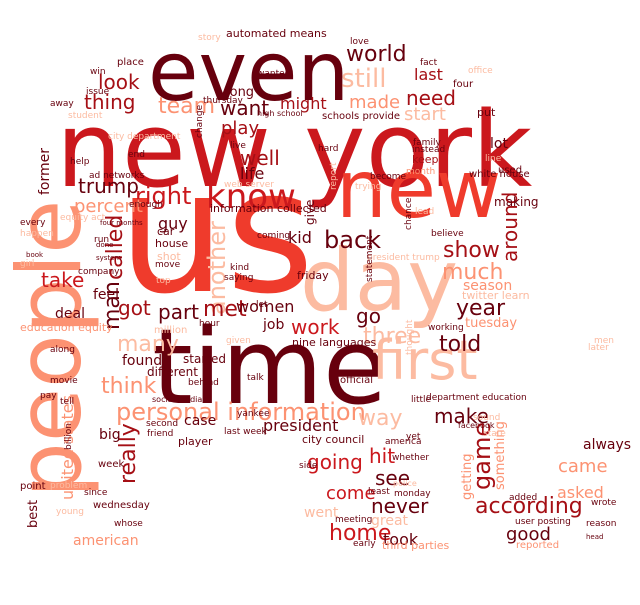  What do you see at coordinates (45, 171) in the screenshot?
I see `word-former: former` at bounding box center [45, 171].